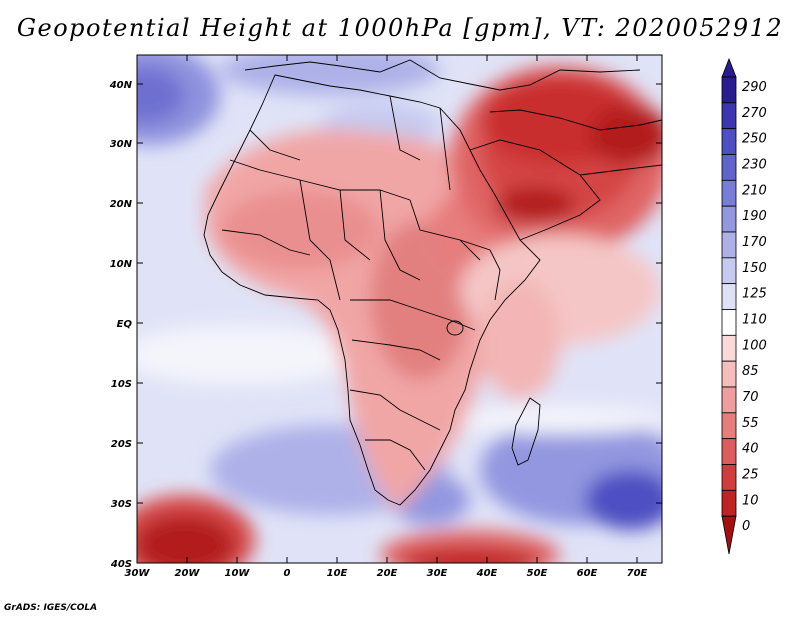 The height and width of the screenshot is (618, 800). I want to click on colorbar-label: 230, so click(754, 165).